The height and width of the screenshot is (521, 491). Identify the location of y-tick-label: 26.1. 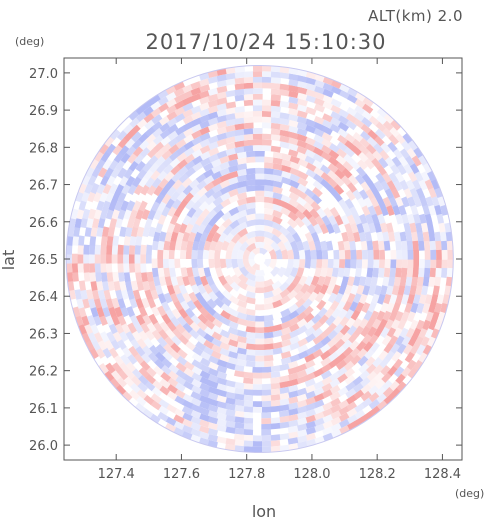
(43, 409).